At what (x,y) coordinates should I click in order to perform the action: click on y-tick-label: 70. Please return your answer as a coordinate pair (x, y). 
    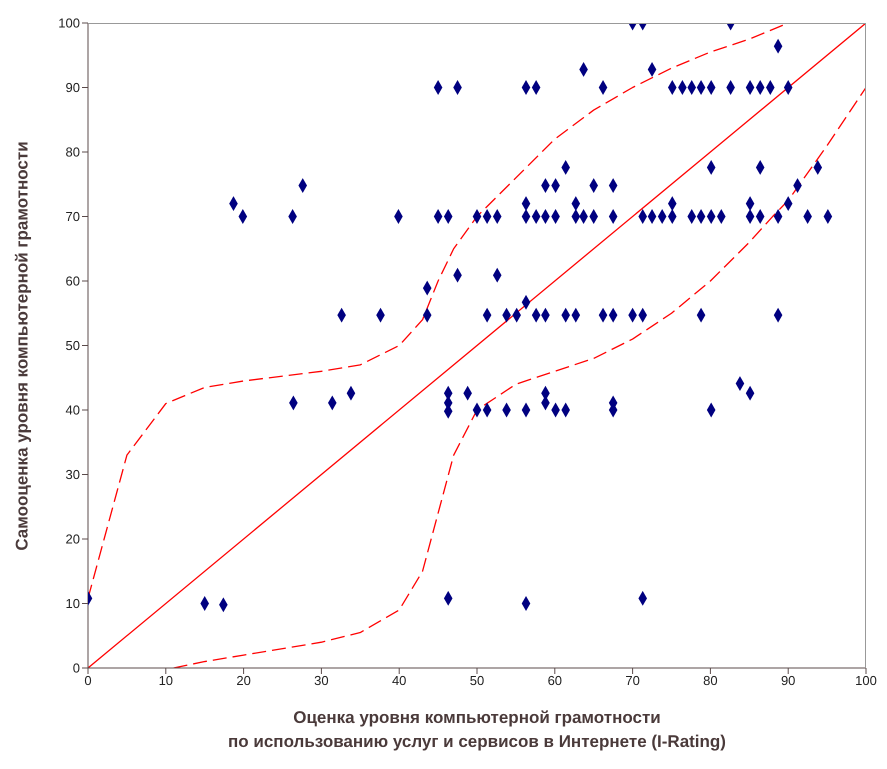
    Looking at the image, I should click on (73, 216).